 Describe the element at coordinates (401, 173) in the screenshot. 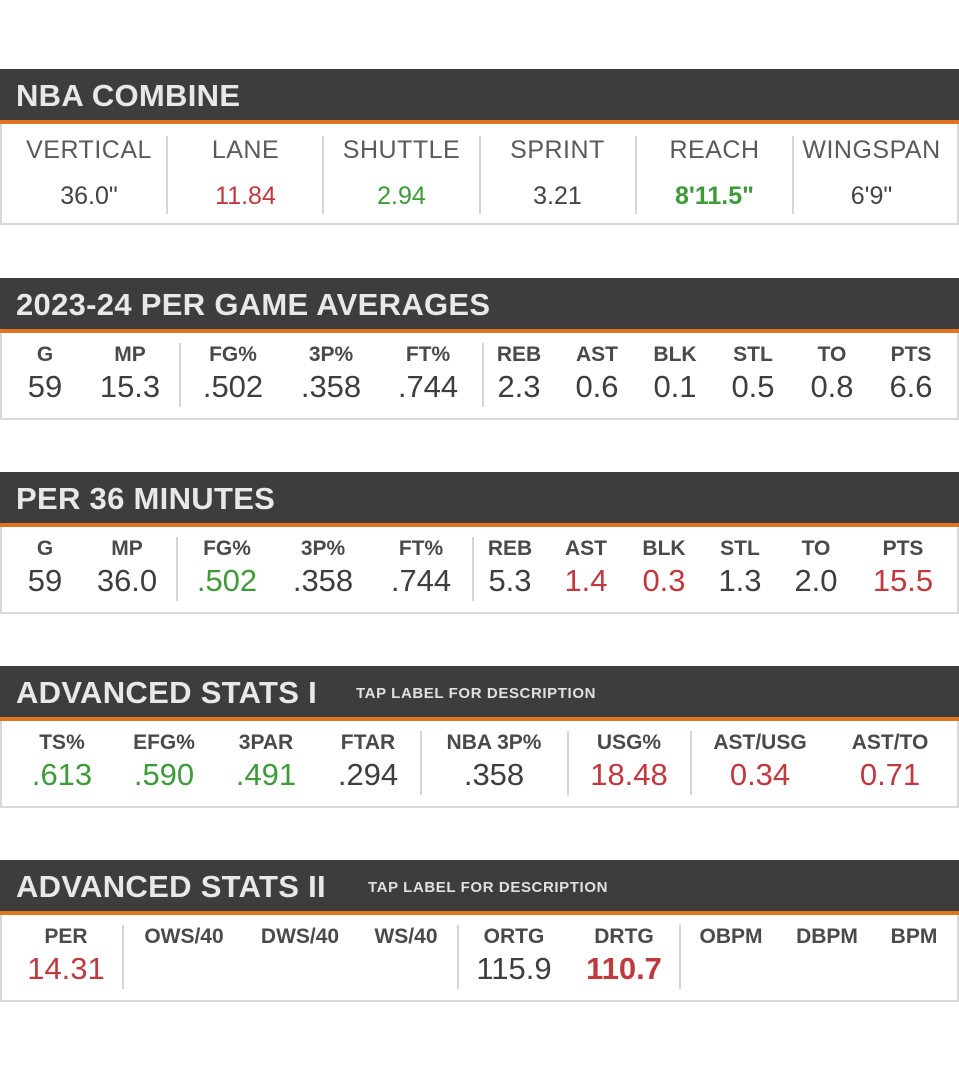

I see `combine-col-shuttle: SHUTTLE 2.94` at that location.